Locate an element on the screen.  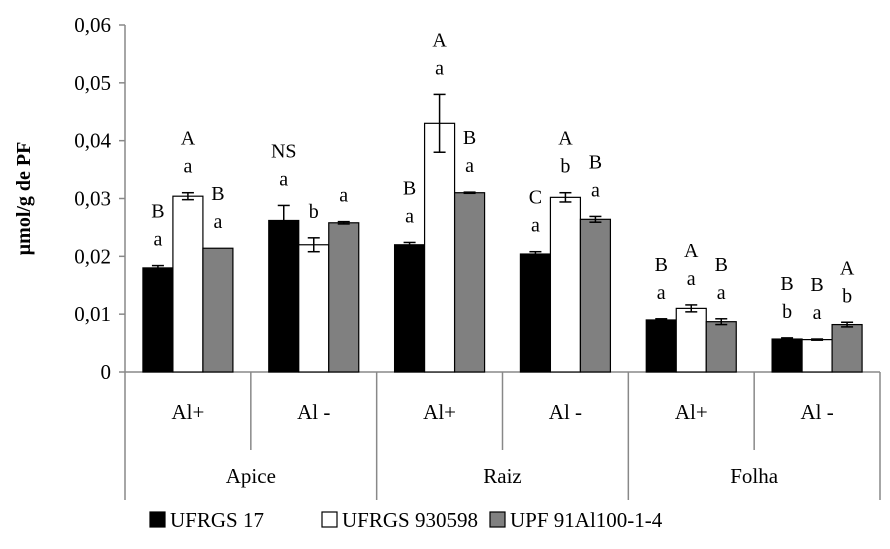
y-tick-label: 0,02 is located at coordinates (92, 256).